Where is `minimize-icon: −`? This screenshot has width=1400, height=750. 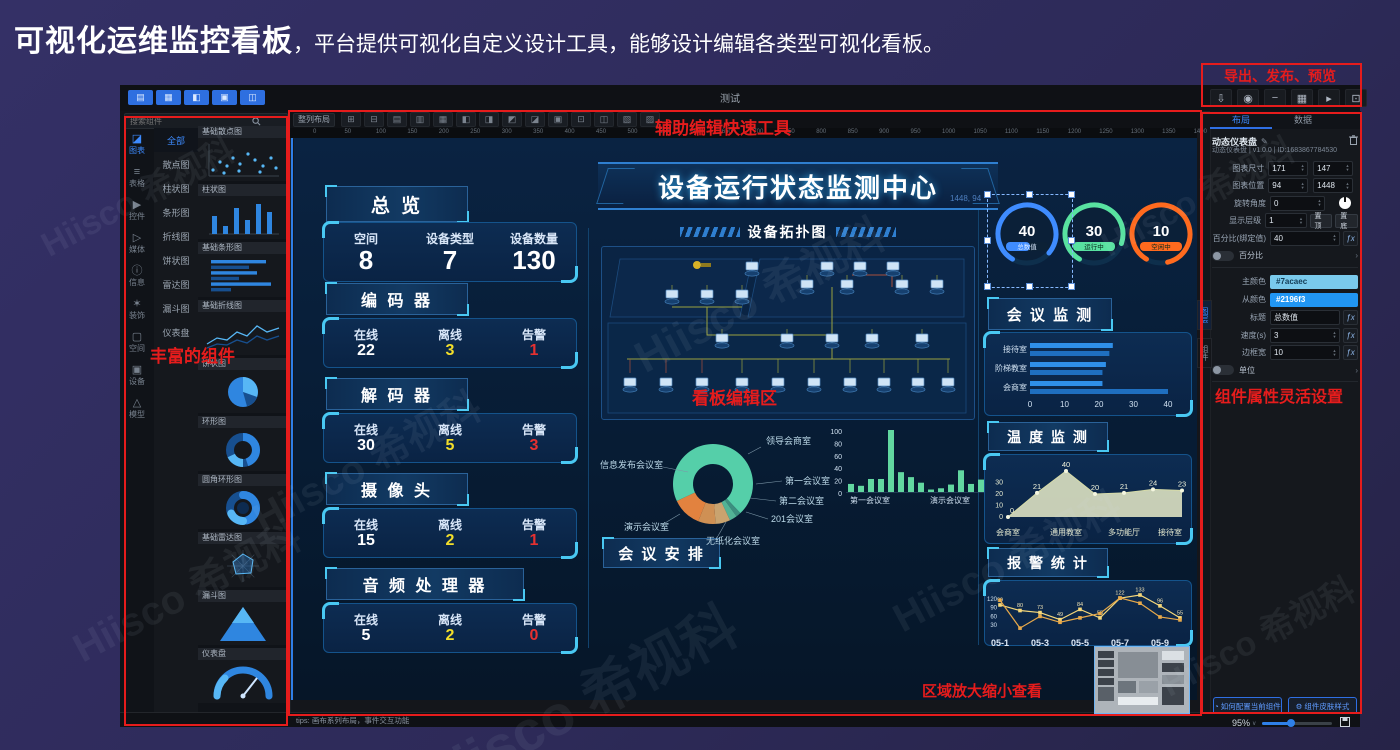
minimize-icon: − is located at coordinates (1275, 98).